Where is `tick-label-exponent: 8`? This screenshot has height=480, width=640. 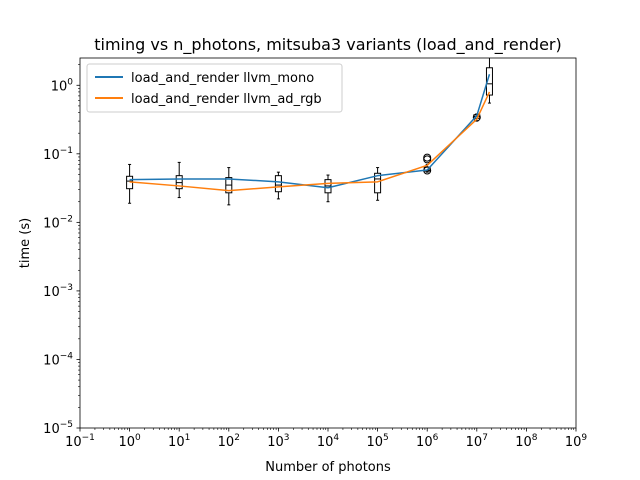 tick-label-exponent: 8 is located at coordinates (535, 438).